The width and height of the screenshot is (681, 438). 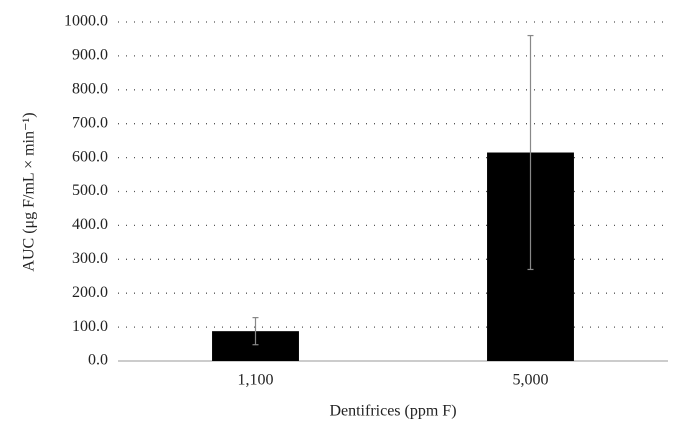 I want to click on y-tick-label: 500.0, so click(x=90, y=190).